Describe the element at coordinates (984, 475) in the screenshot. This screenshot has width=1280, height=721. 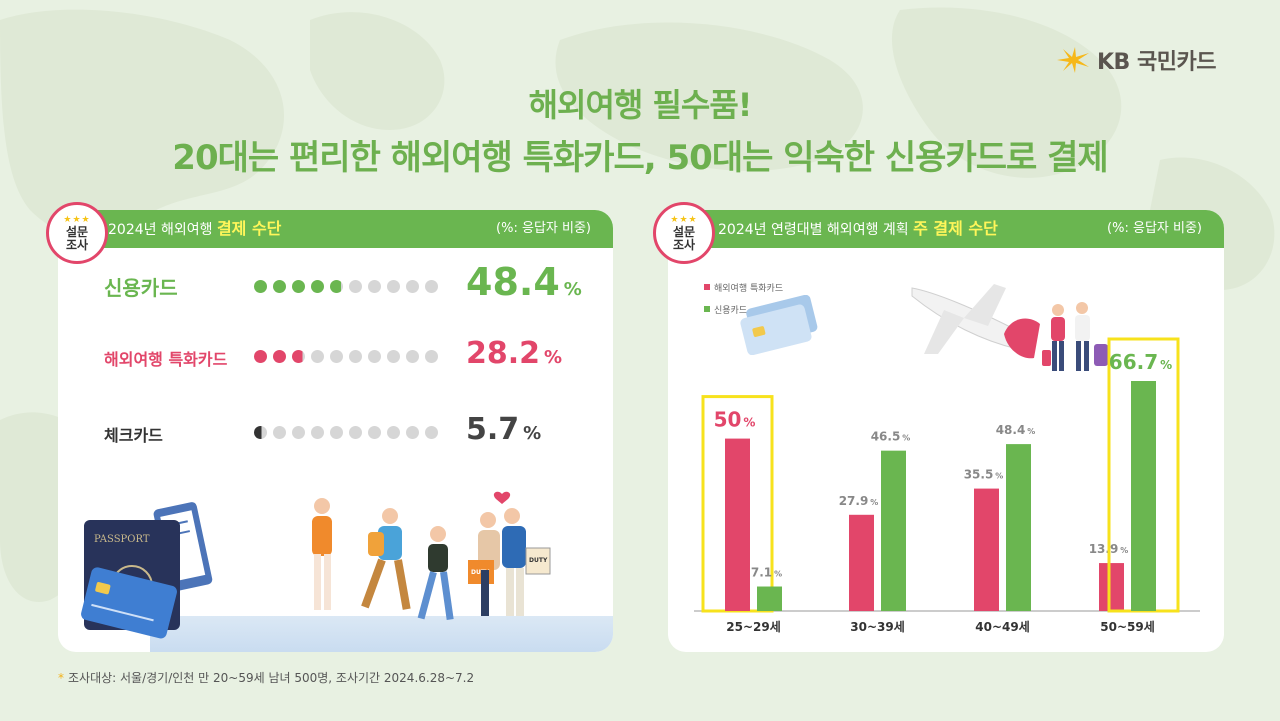
I see `data-label: 35.5%` at that location.